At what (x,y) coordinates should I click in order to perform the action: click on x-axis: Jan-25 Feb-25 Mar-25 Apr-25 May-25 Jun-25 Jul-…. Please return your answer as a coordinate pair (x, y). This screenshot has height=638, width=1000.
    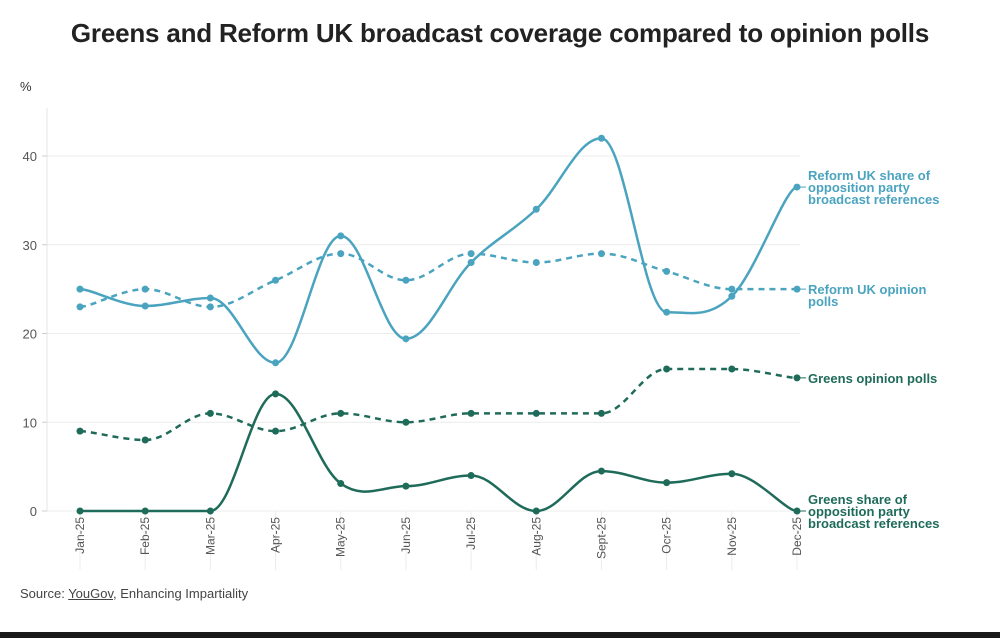
    Looking at the image, I should click on (438, 540).